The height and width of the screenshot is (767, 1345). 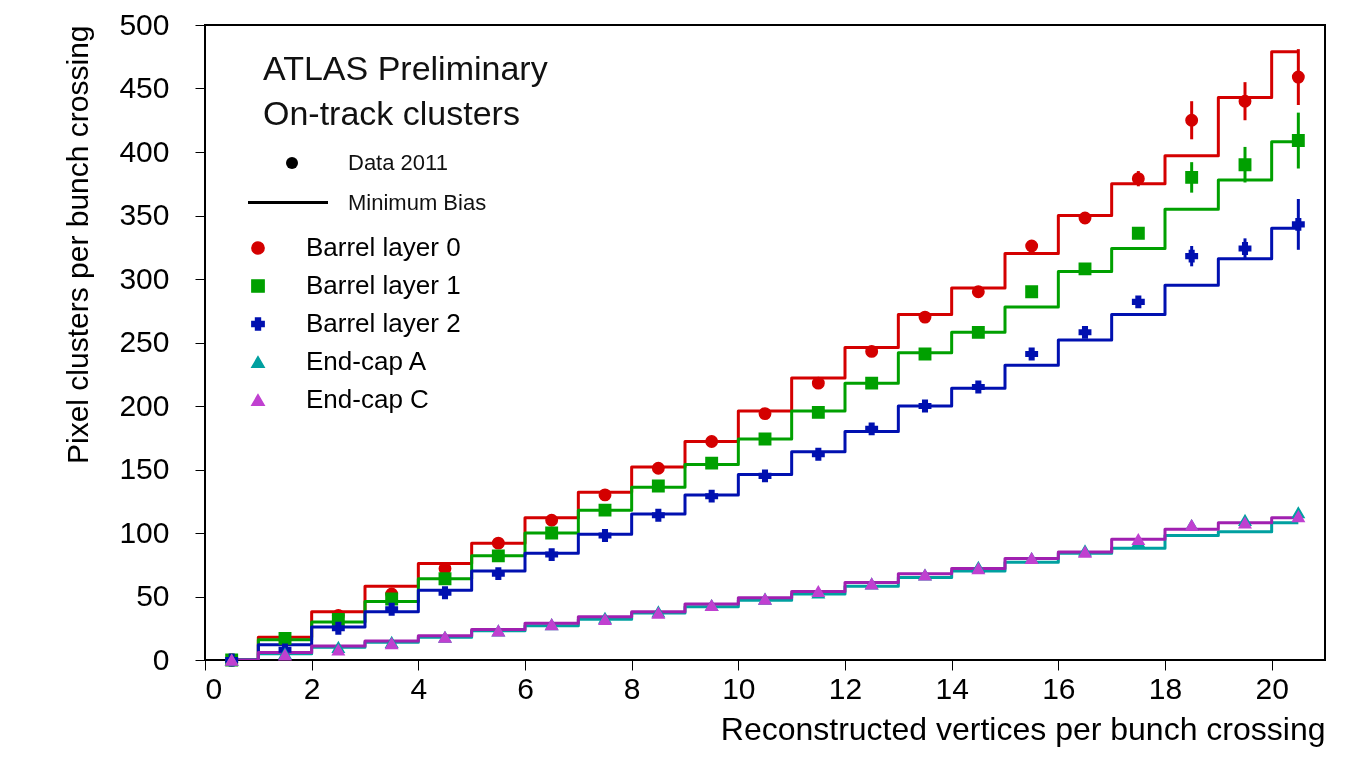 What do you see at coordinates (144, 214) in the screenshot?
I see `y-tick-label: 350` at bounding box center [144, 214].